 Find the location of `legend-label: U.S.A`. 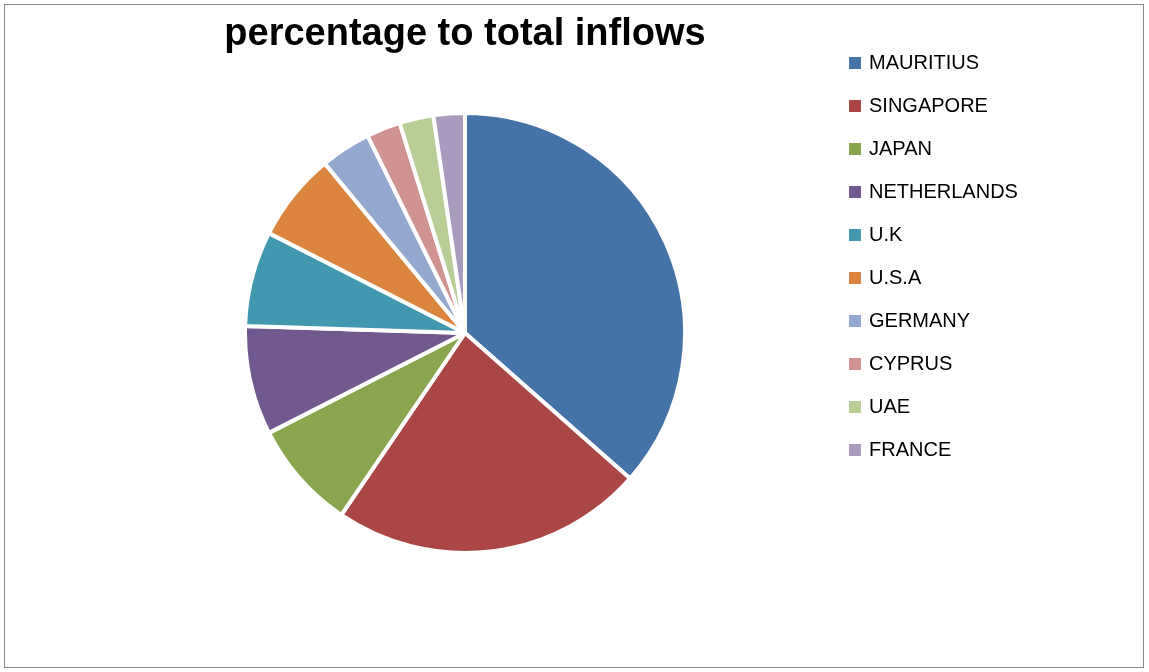

legend-label: U.S.A is located at coordinates (895, 277).